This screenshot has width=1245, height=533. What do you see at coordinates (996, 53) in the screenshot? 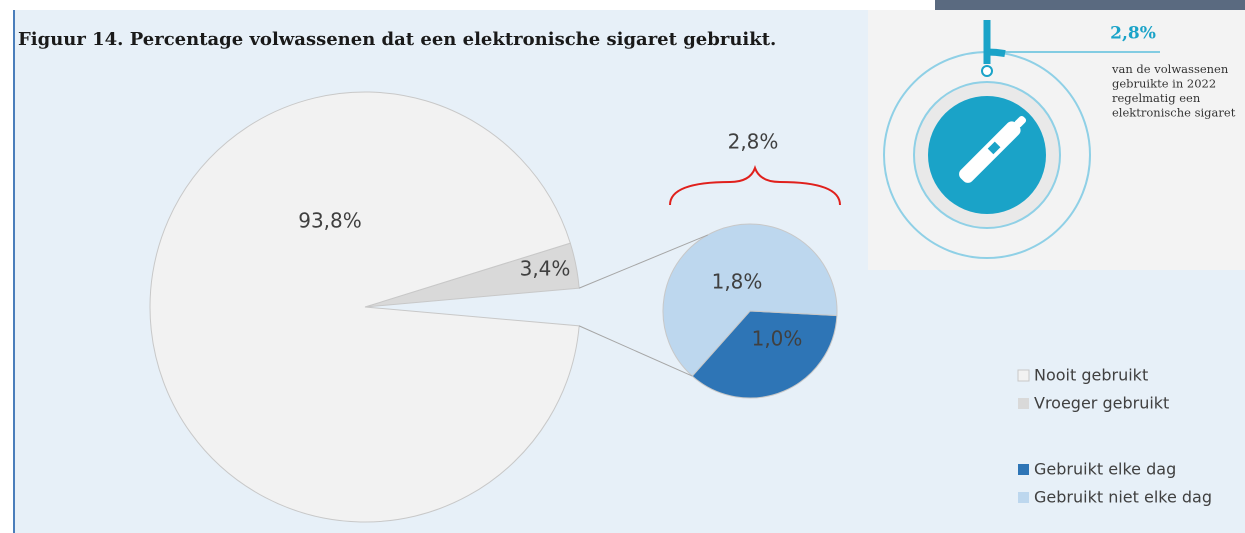
I see `infographic-arc` at bounding box center [996, 53].